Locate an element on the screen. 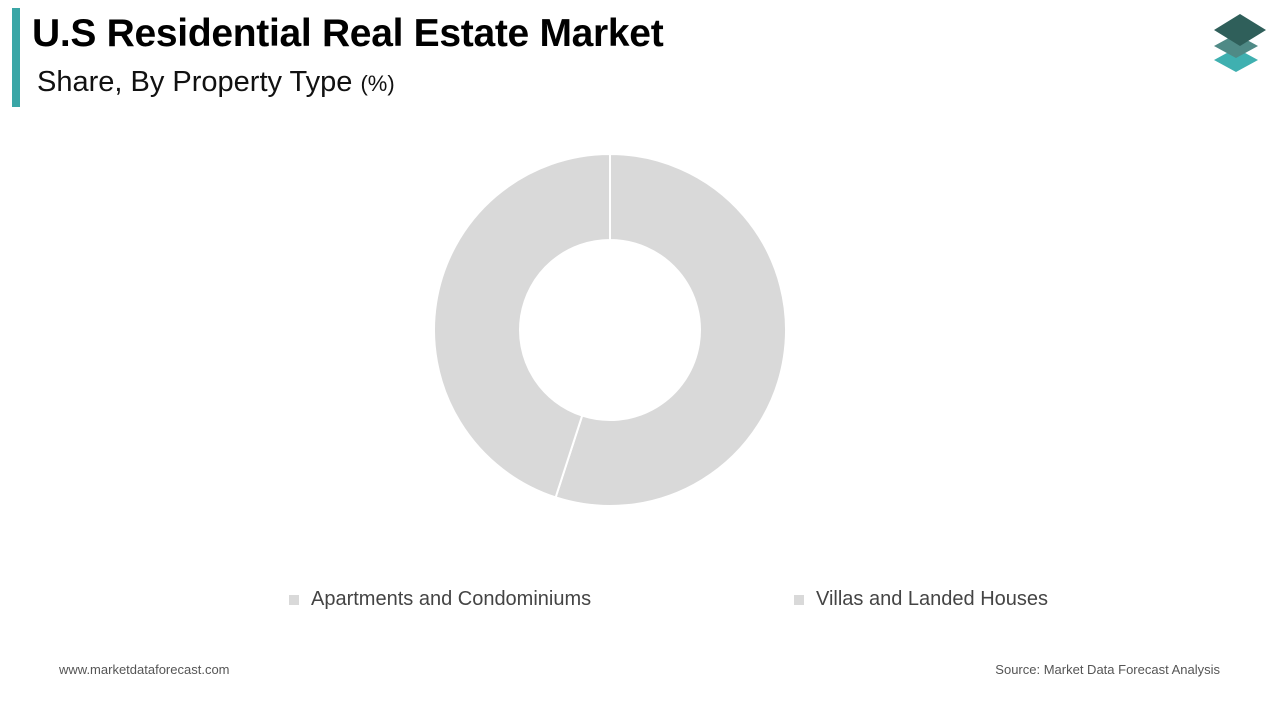 This screenshot has height=720, width=1280. logo-layer-top is located at coordinates (1240, 30).